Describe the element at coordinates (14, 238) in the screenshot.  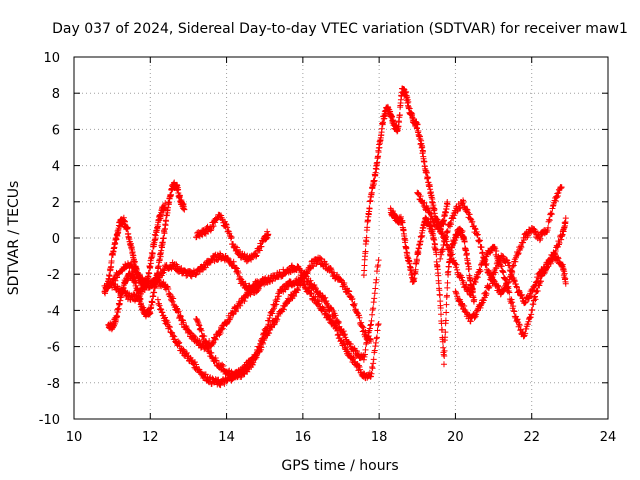
I see `y-axis-label: SDTVAR / TECUs` at that location.